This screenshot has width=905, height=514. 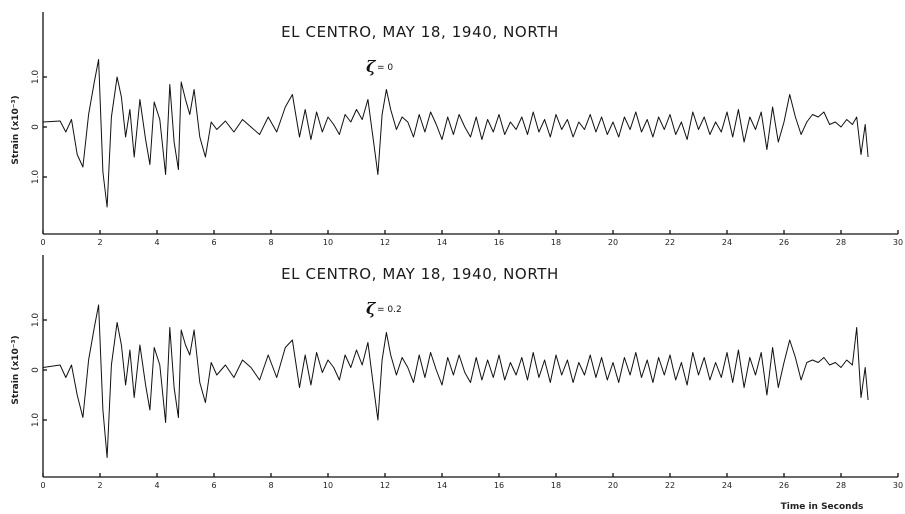 I want to click on zeta-value: = 0.2, so click(x=389, y=310).